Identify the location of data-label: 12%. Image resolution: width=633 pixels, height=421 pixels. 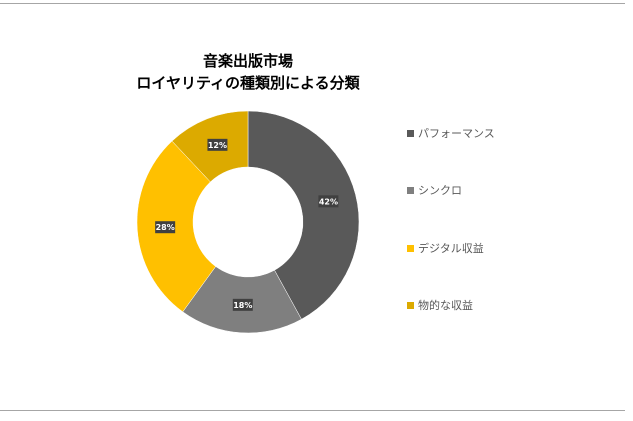
(217, 144).